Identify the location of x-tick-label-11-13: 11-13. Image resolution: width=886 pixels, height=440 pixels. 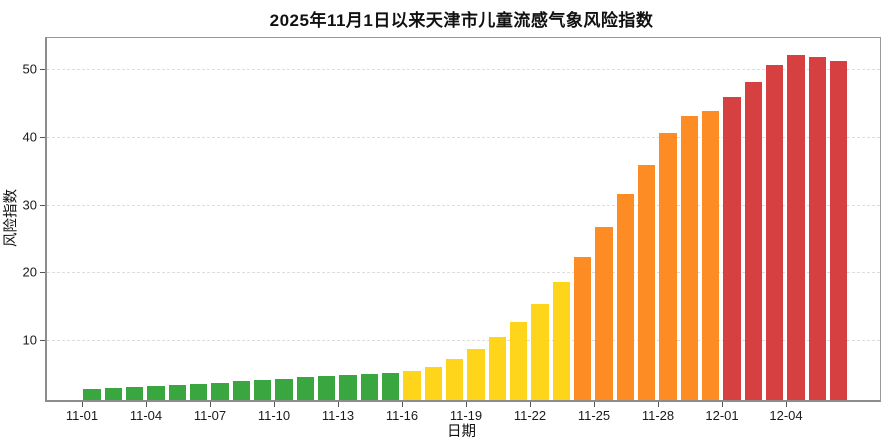
(338, 415).